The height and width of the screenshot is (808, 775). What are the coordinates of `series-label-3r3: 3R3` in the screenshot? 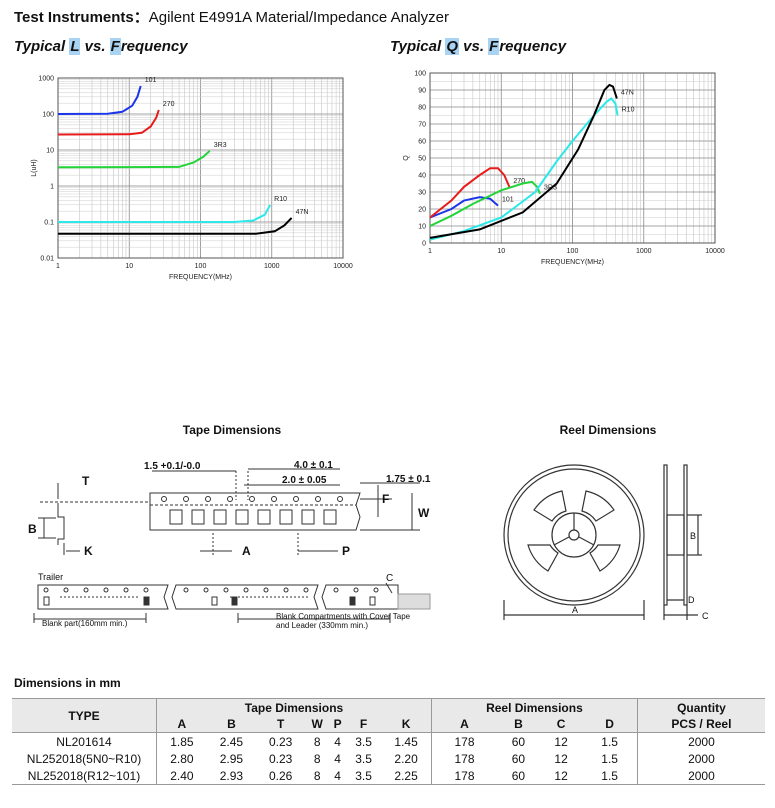 It's located at (220, 145).